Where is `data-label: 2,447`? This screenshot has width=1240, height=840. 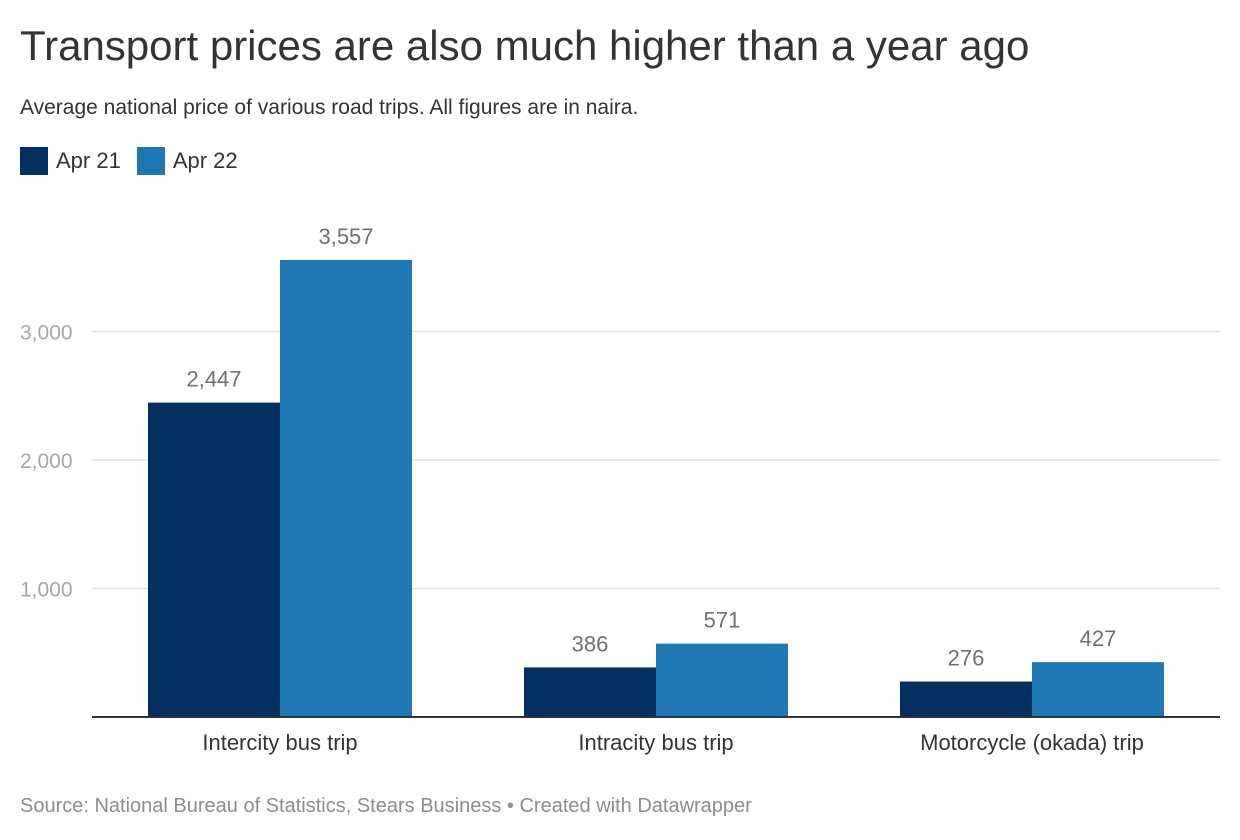 data-label: 2,447 is located at coordinates (213, 379).